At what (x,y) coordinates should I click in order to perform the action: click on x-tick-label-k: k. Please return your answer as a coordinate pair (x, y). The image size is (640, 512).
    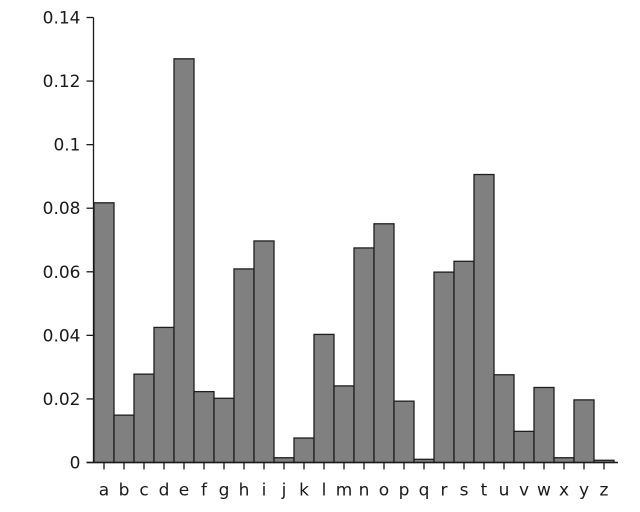
    Looking at the image, I should click on (304, 491).